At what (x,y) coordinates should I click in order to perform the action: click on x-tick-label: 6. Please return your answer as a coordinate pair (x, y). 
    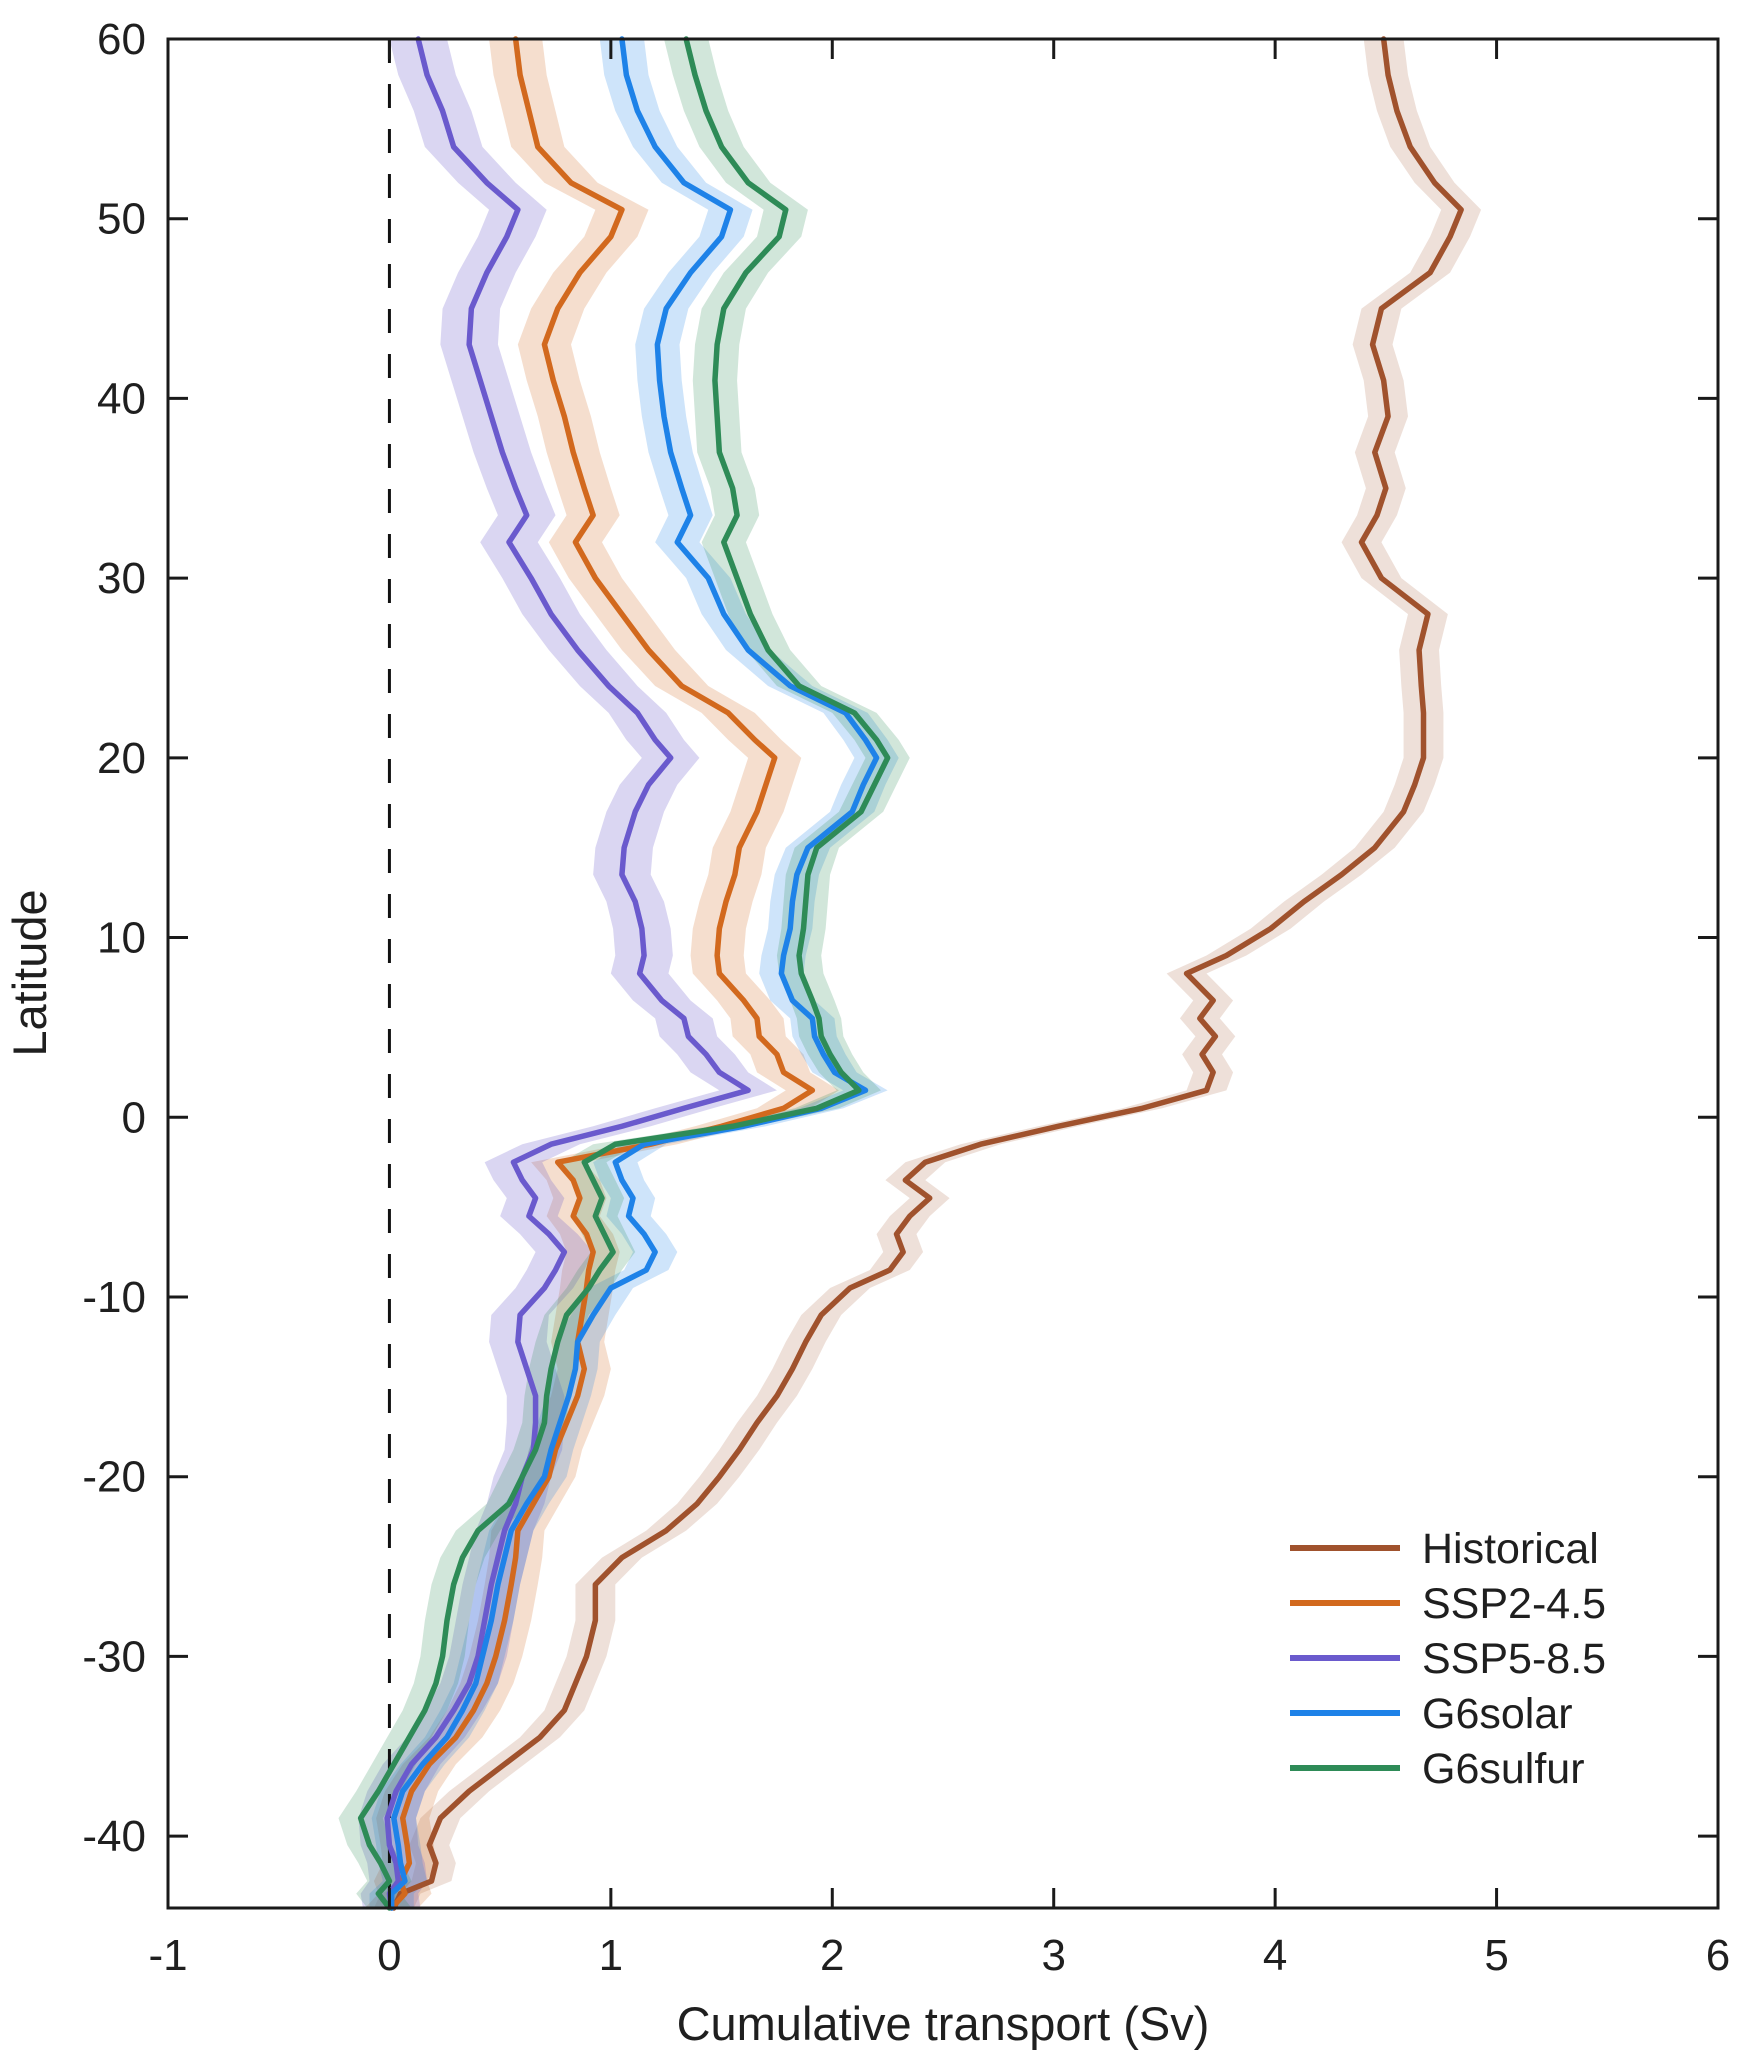
    Looking at the image, I should click on (1718, 1955).